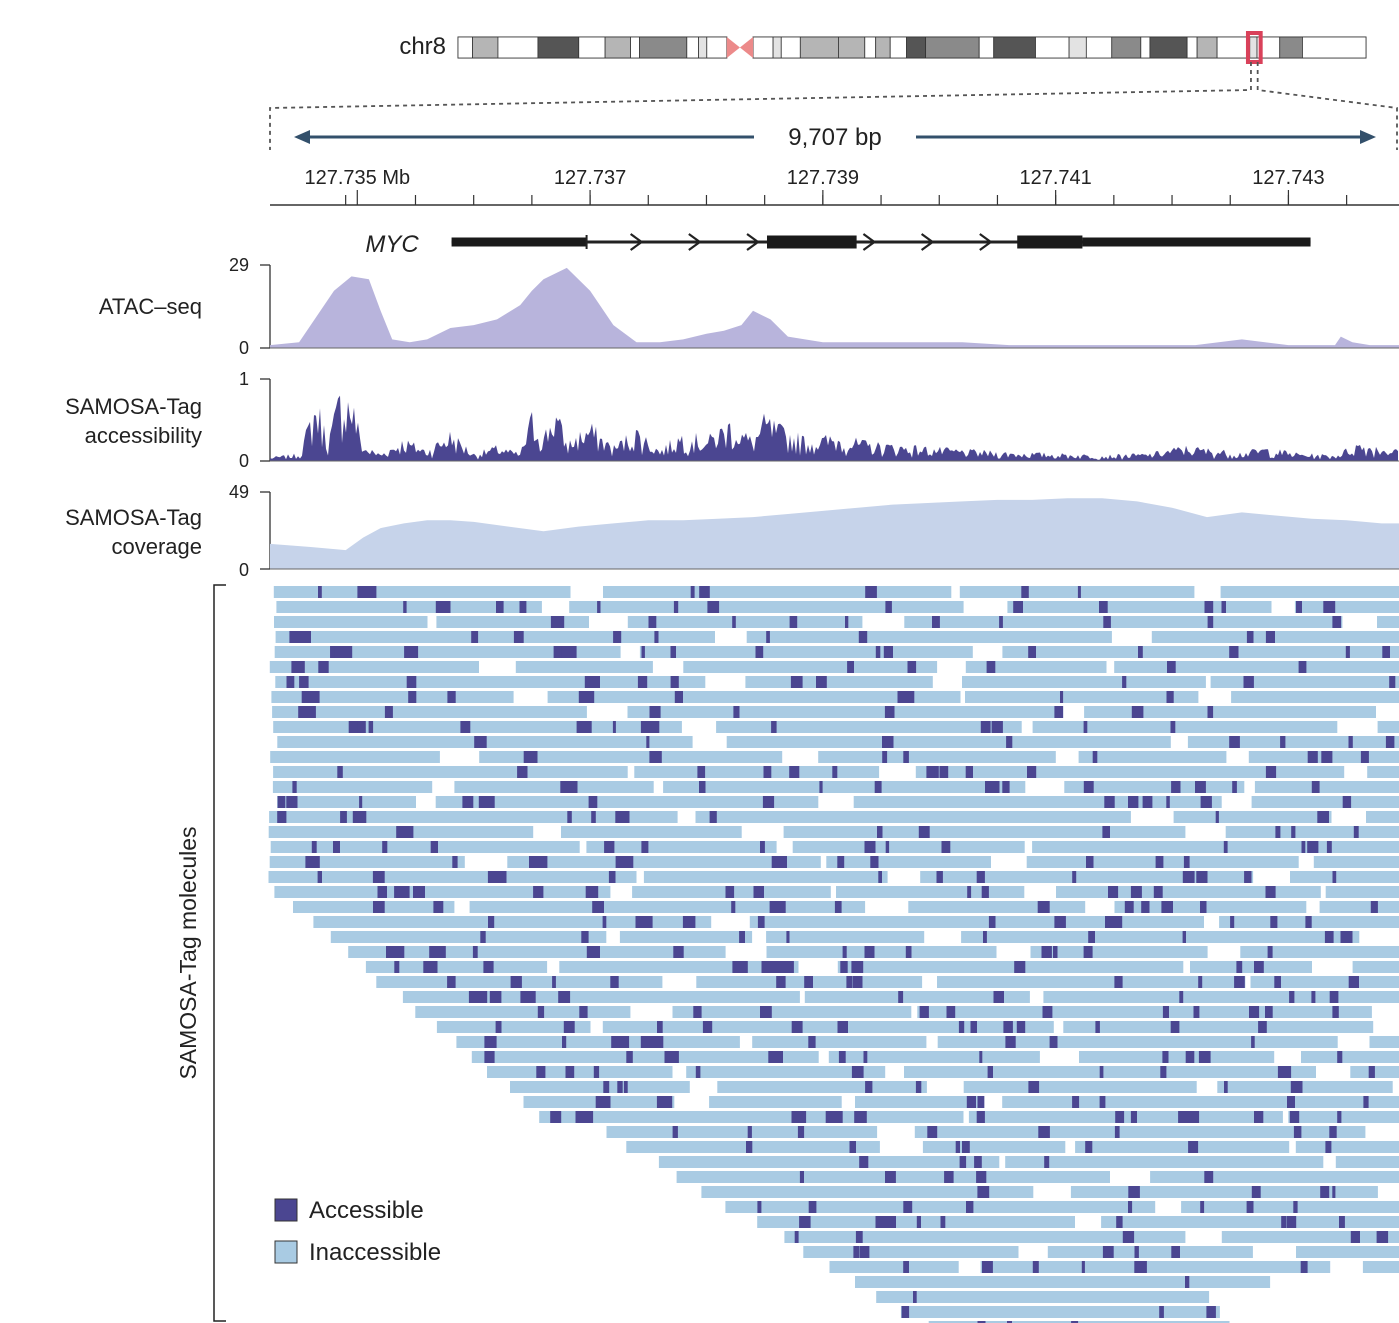 The height and width of the screenshot is (1323, 1399). Describe the element at coordinates (244, 348) in the screenshot. I see `atac-ymin-label: 0` at that location.